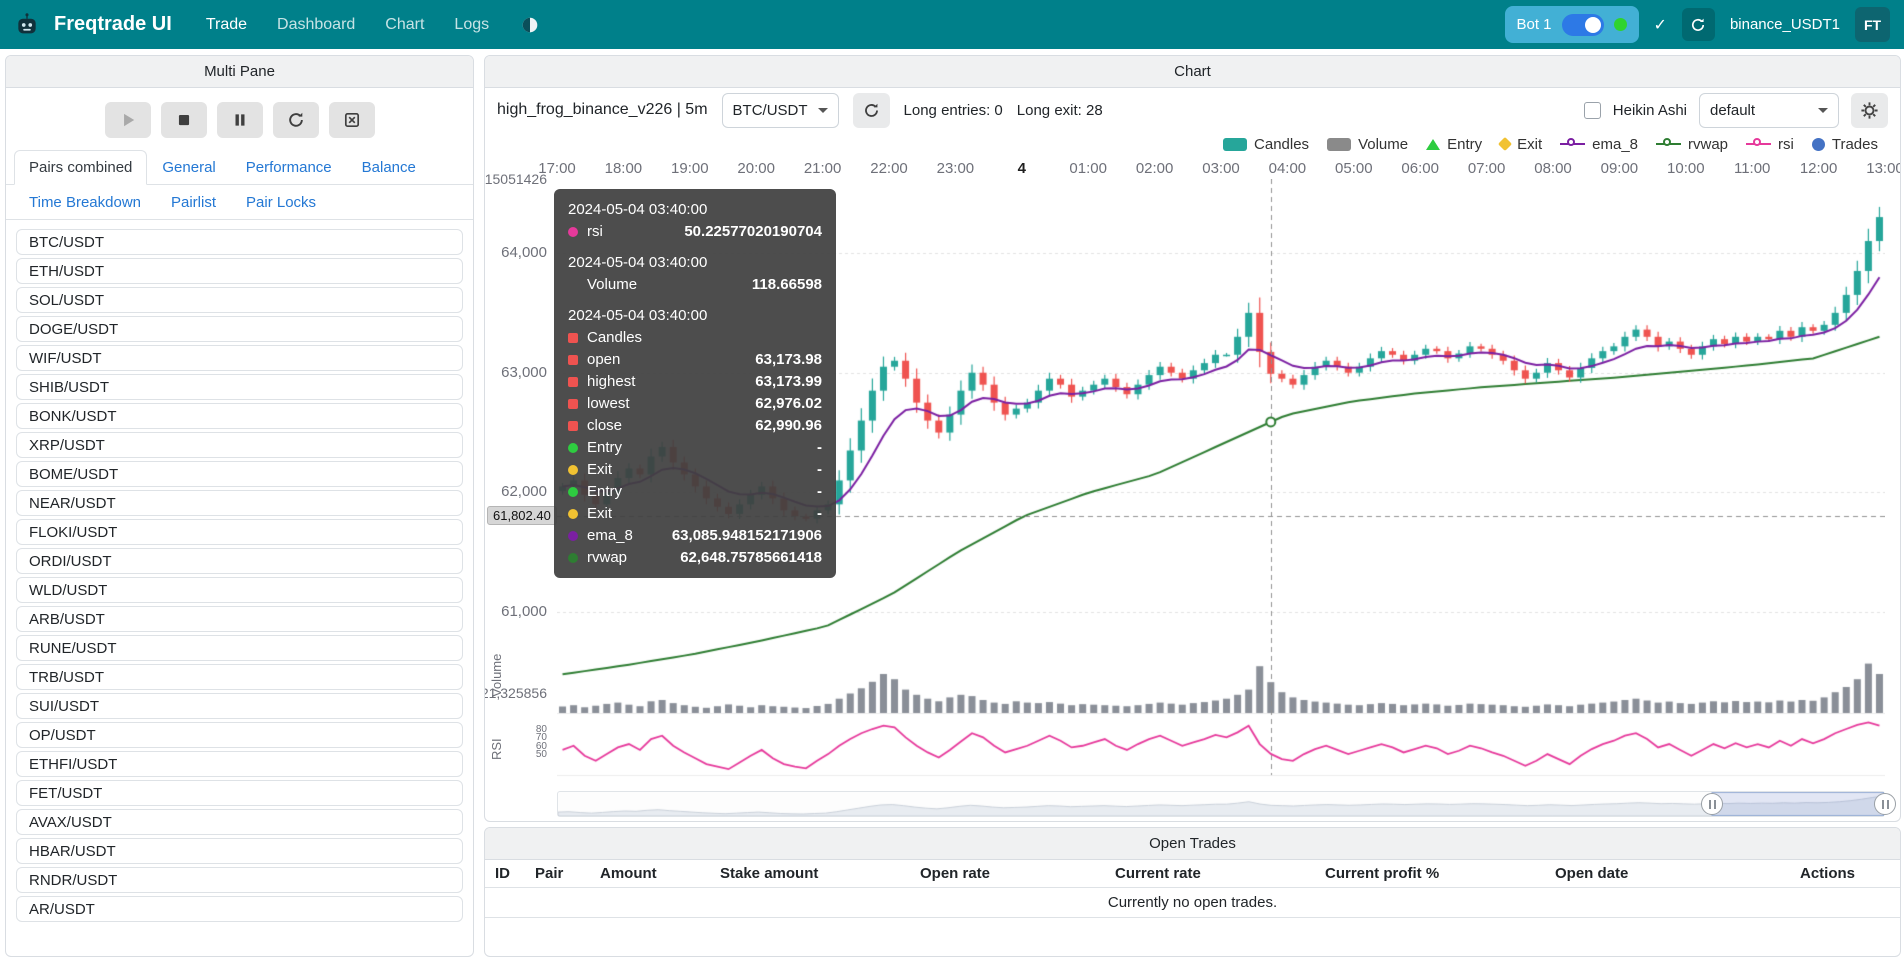  What do you see at coordinates (239, 358) in the screenshot?
I see `pair-item-wif-usdt: WIF/USDT` at bounding box center [239, 358].